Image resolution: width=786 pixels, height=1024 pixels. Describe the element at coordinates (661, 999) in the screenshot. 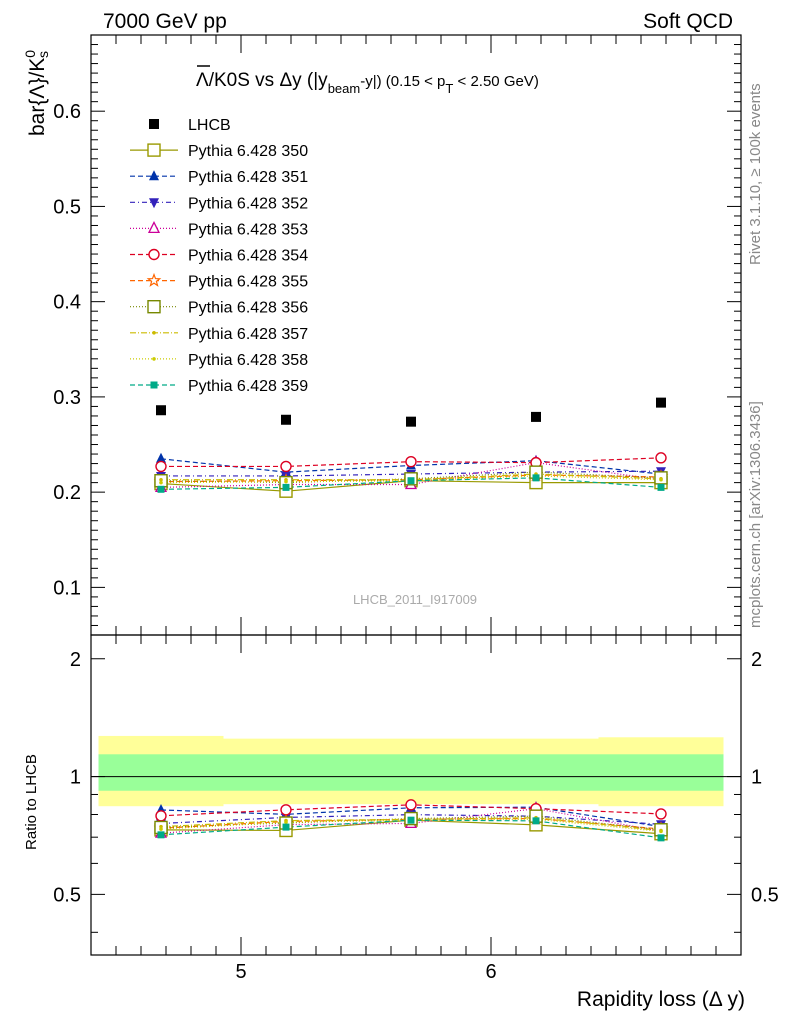

I see `x-axis-label: Rapidity loss (Δ y)` at that location.